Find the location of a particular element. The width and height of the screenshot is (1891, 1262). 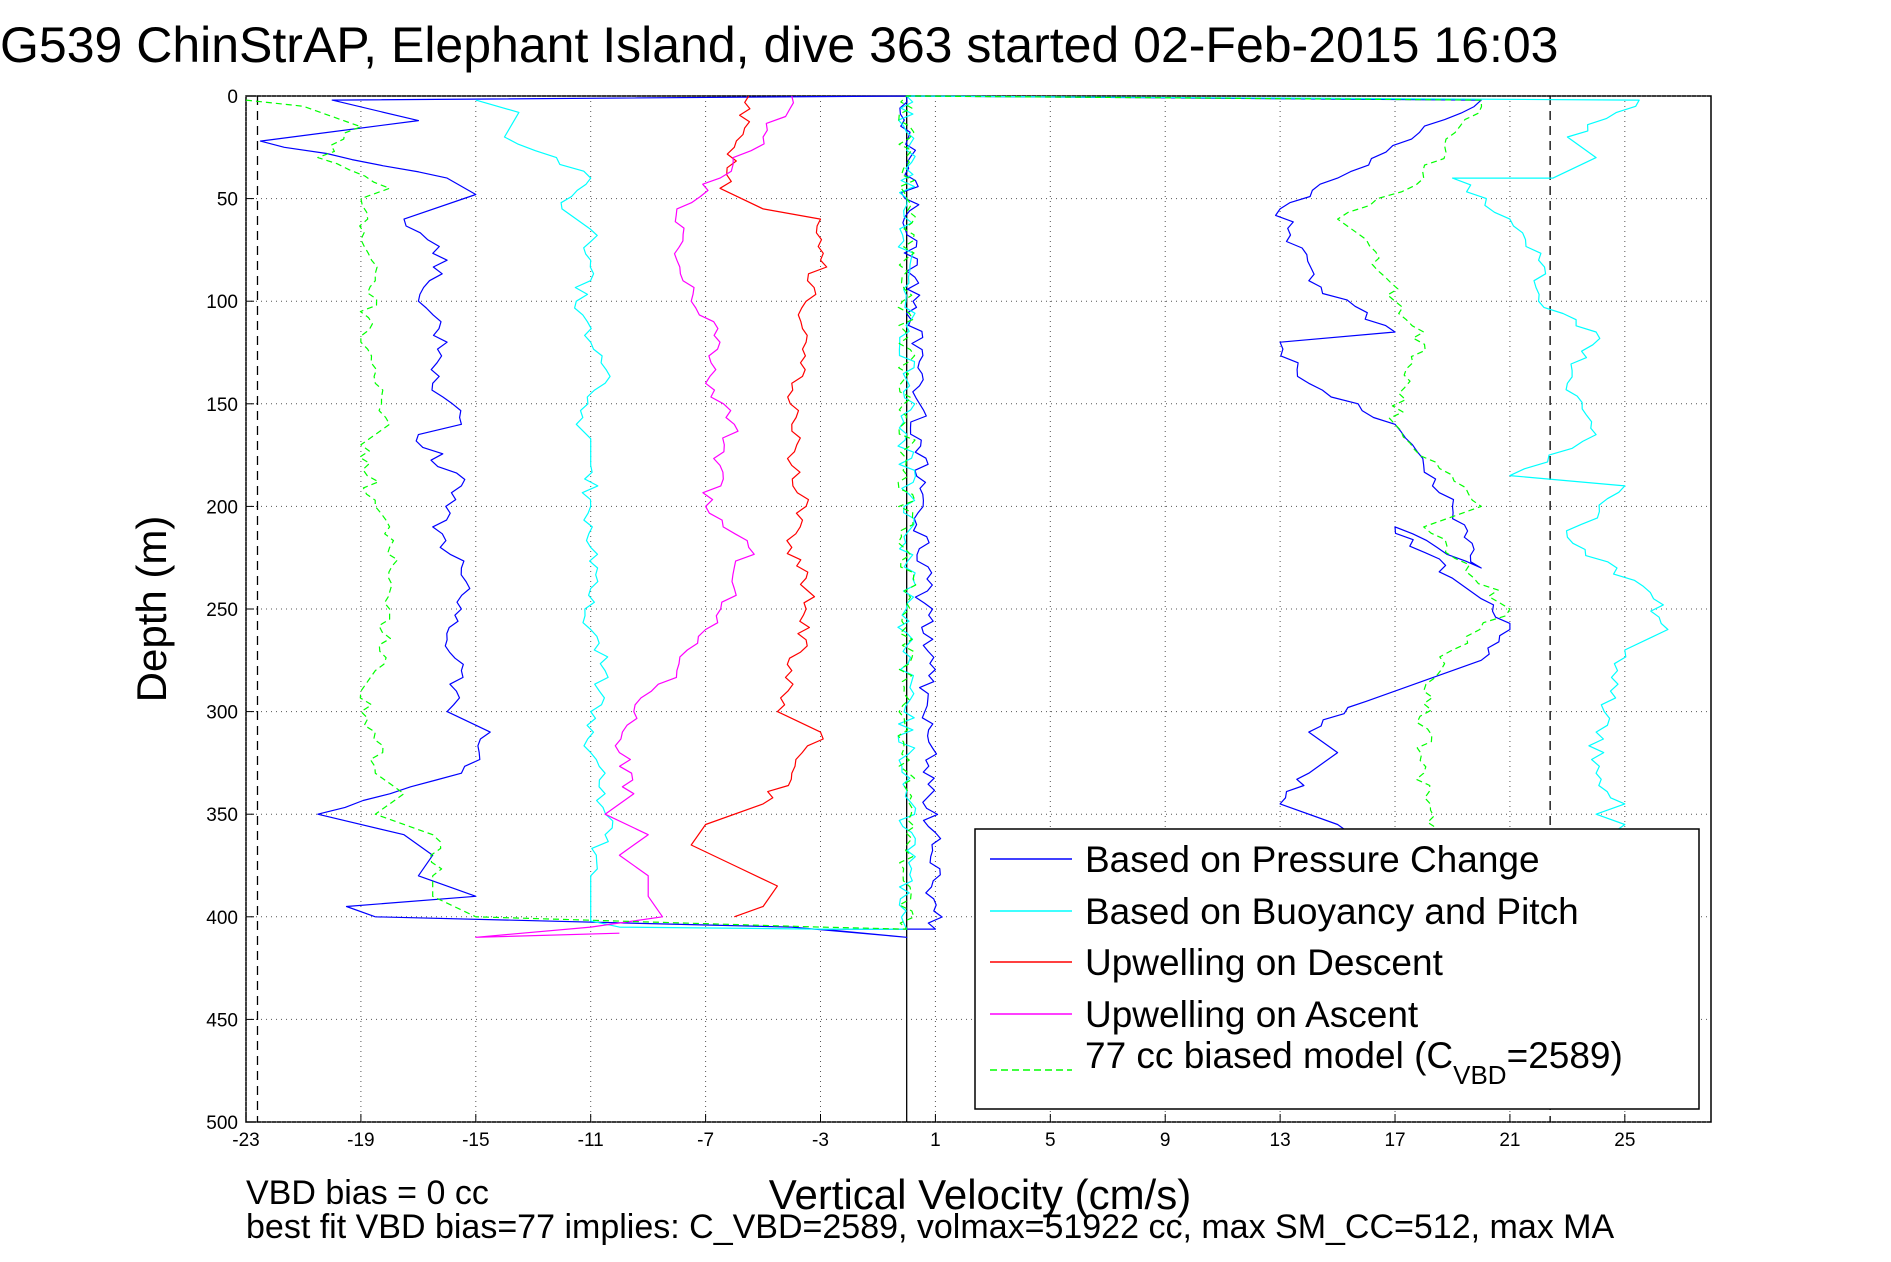

legend-label-pressure: Based on Pressure Change is located at coordinates (1312, 859).